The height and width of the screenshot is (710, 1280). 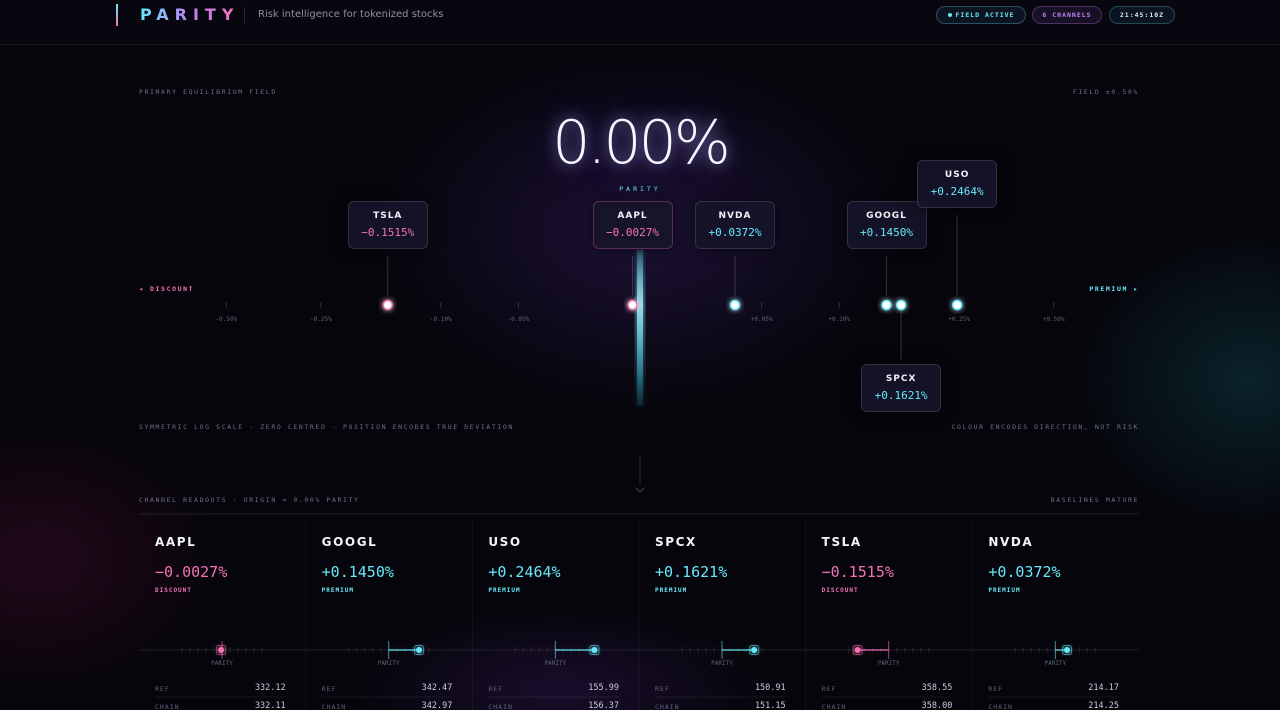 I want to click on card-ticker: SPCX, so click(x=901, y=379).